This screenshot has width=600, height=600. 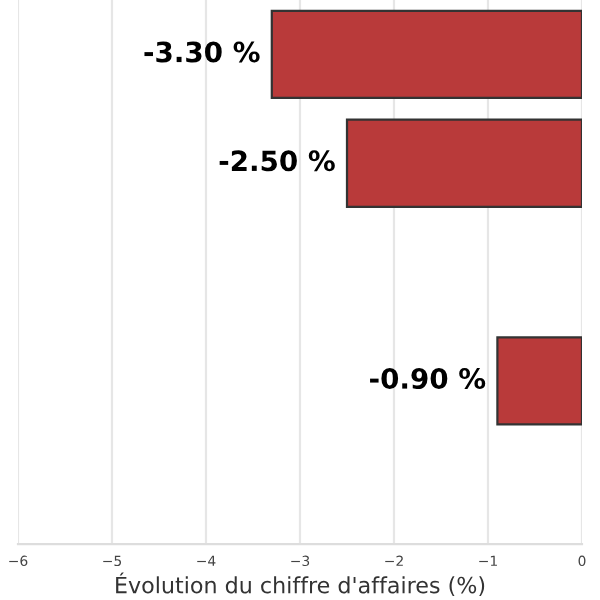 I want to click on data-label: -2.50 %, so click(x=277, y=161).